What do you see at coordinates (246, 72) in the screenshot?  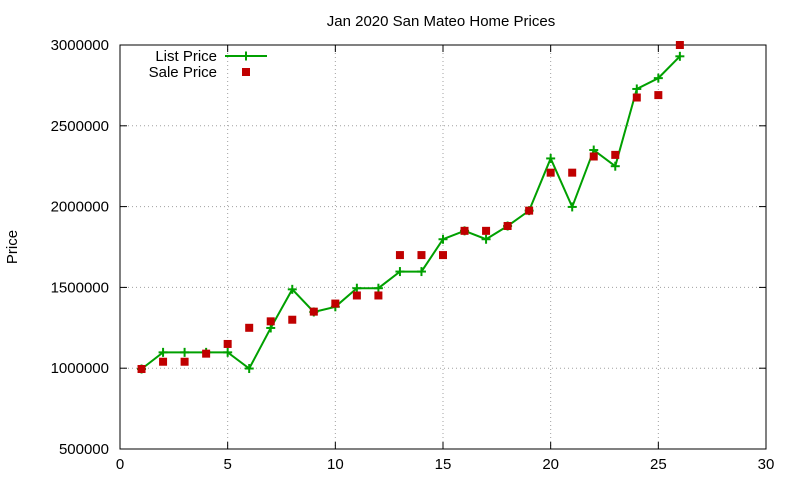 I see `legend-marker-sale-price` at bounding box center [246, 72].